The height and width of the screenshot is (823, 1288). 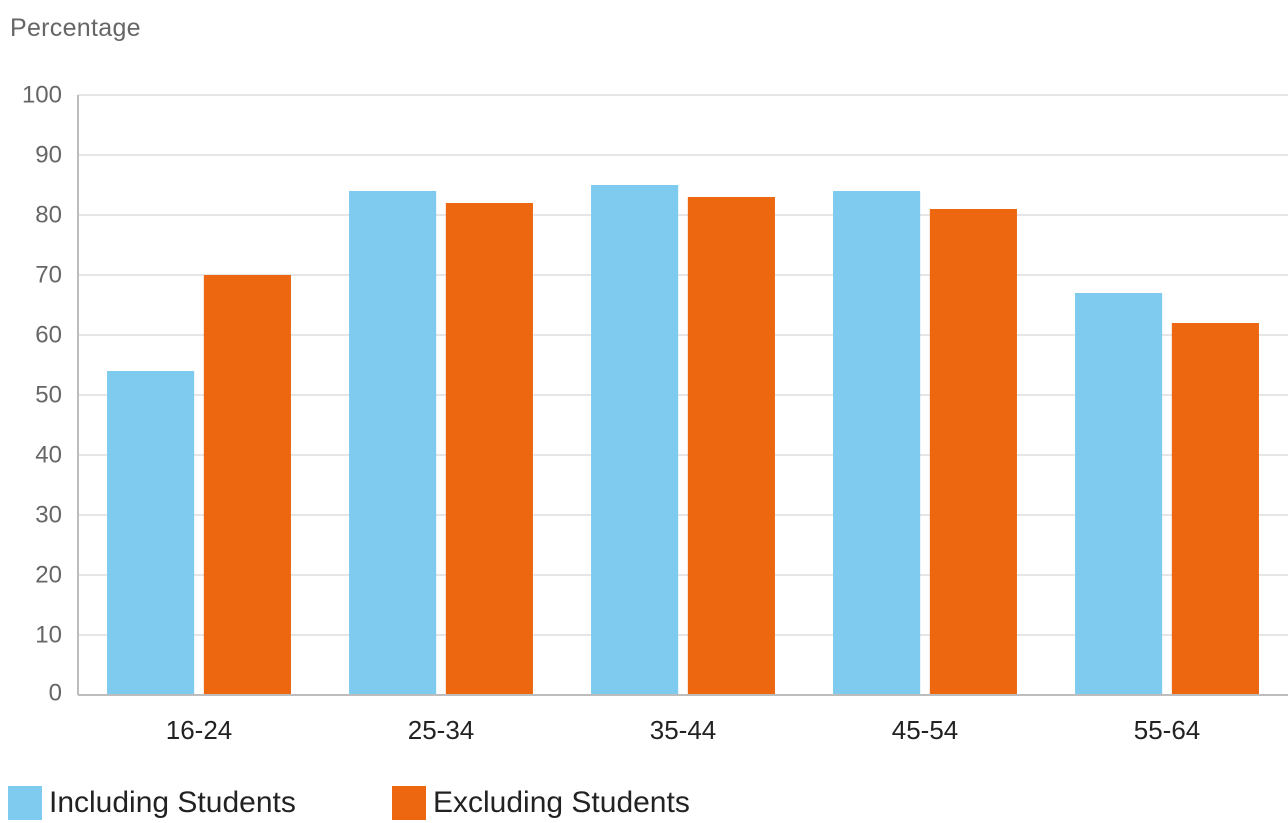 What do you see at coordinates (75, 28) in the screenshot?
I see `y-axis-title: Percentage` at bounding box center [75, 28].